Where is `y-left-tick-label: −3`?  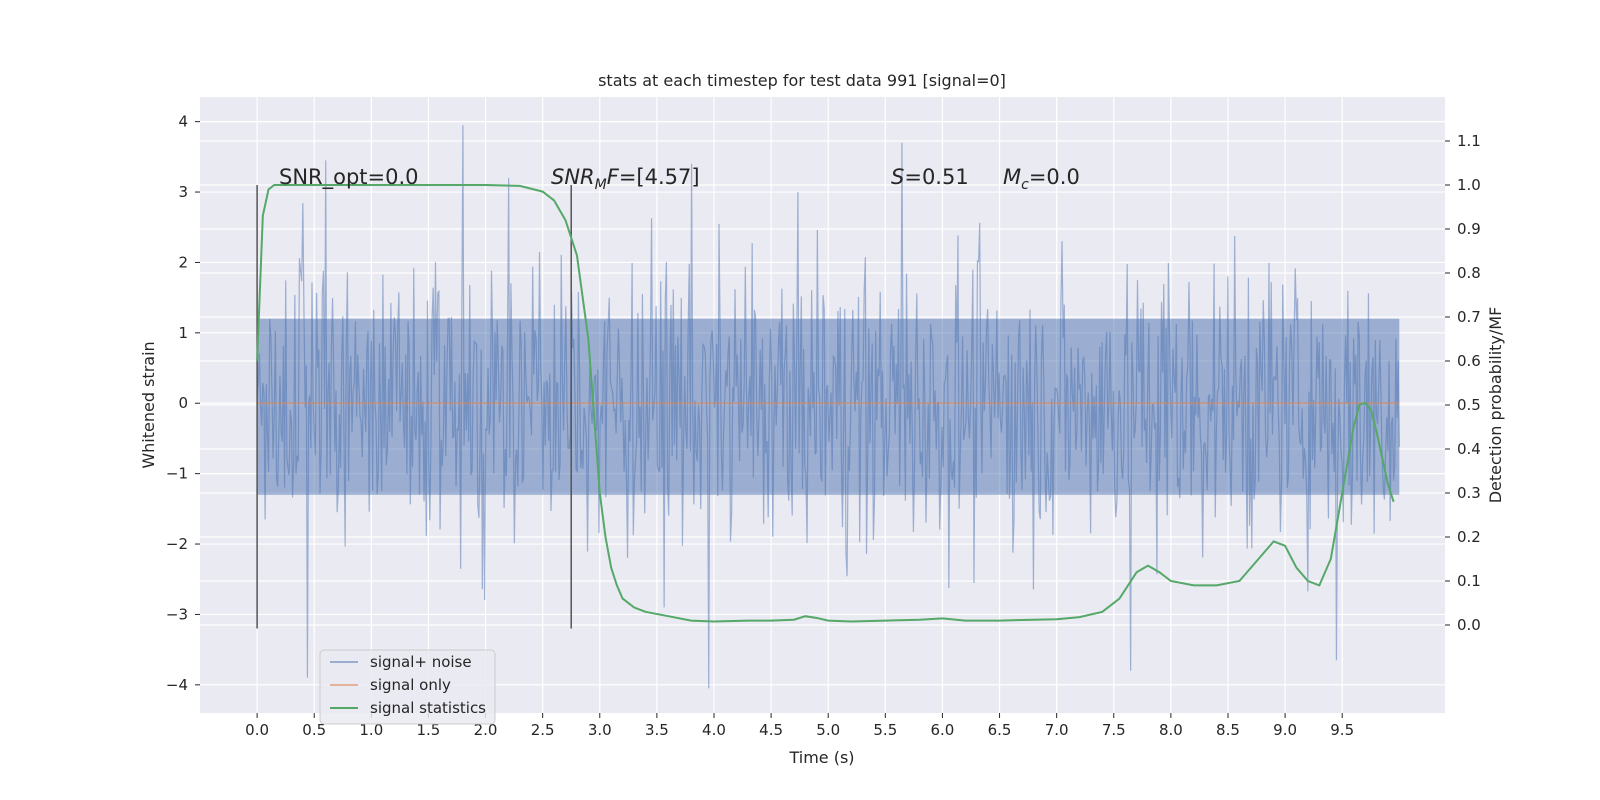
y-left-tick-label: −3 is located at coordinates (177, 614).